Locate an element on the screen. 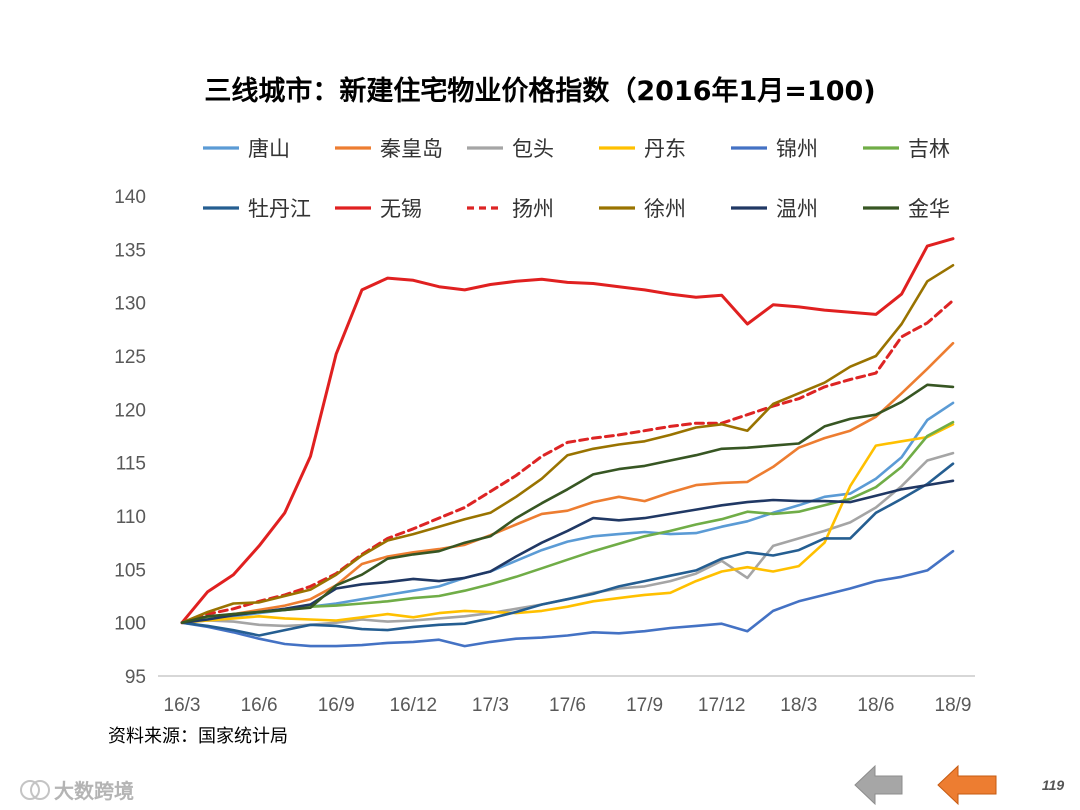 The width and height of the screenshot is (1080, 810). x-tick-label: 17/9 is located at coordinates (644, 705).